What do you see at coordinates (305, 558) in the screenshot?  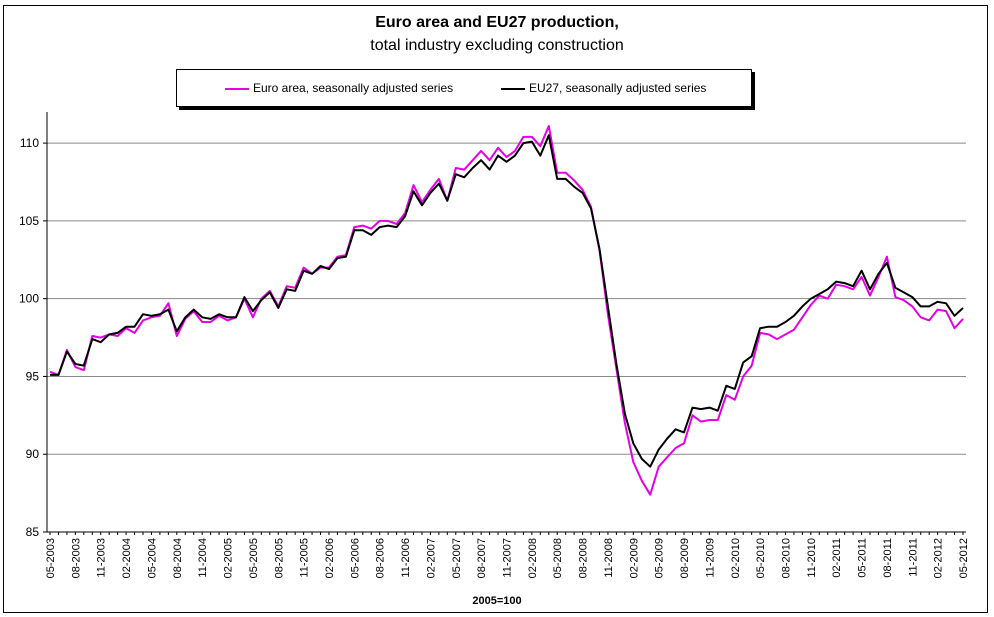 I see `x-tick-label: 11-2005` at bounding box center [305, 558].